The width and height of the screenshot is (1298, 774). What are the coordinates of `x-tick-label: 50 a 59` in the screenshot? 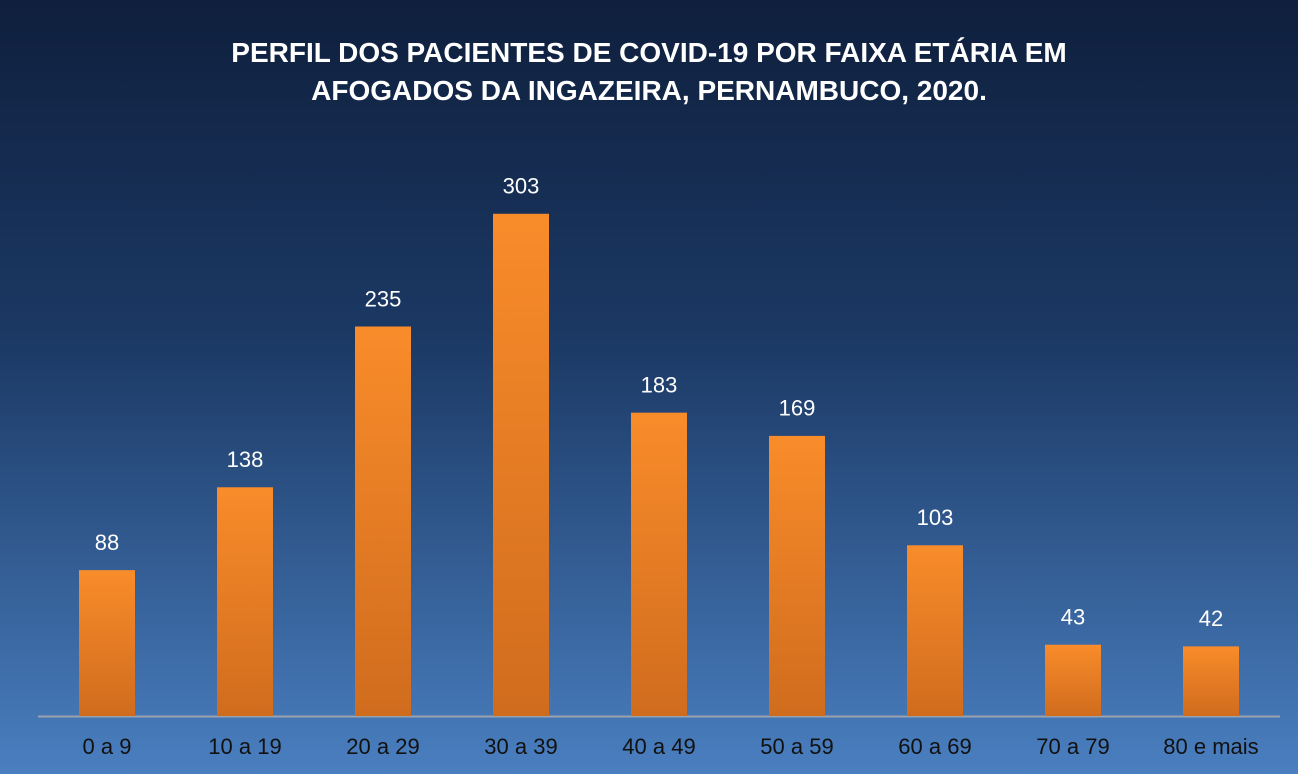 It's located at (796, 746).